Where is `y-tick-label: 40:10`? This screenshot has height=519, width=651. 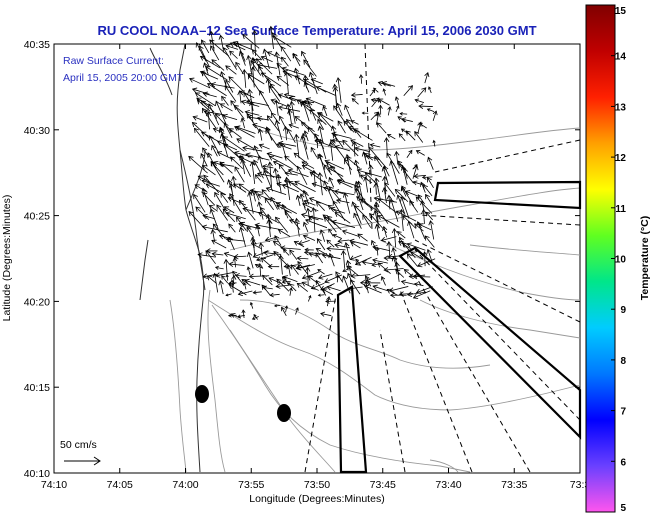
y-tick-label: 40:10 is located at coordinates (37, 474).